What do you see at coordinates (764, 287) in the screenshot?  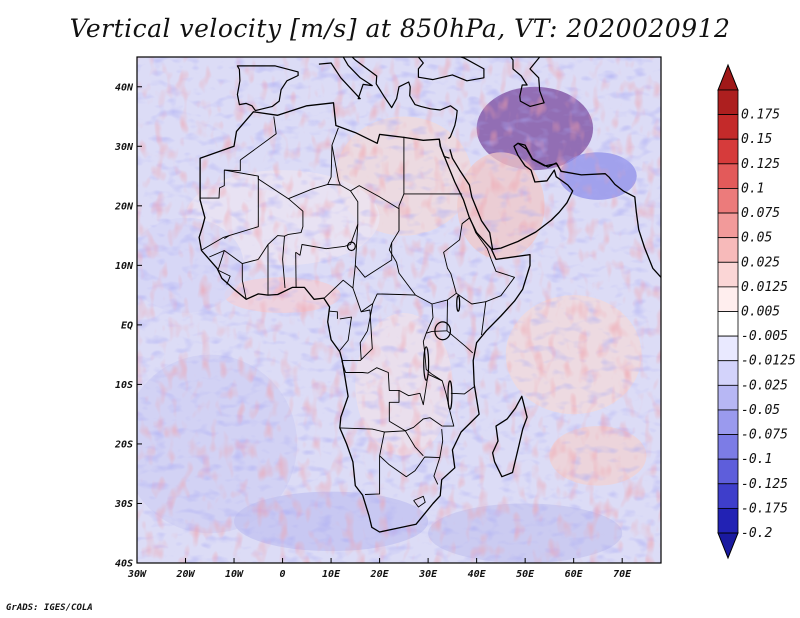 I see `colorbar-label: 0.0125` at bounding box center [764, 287].